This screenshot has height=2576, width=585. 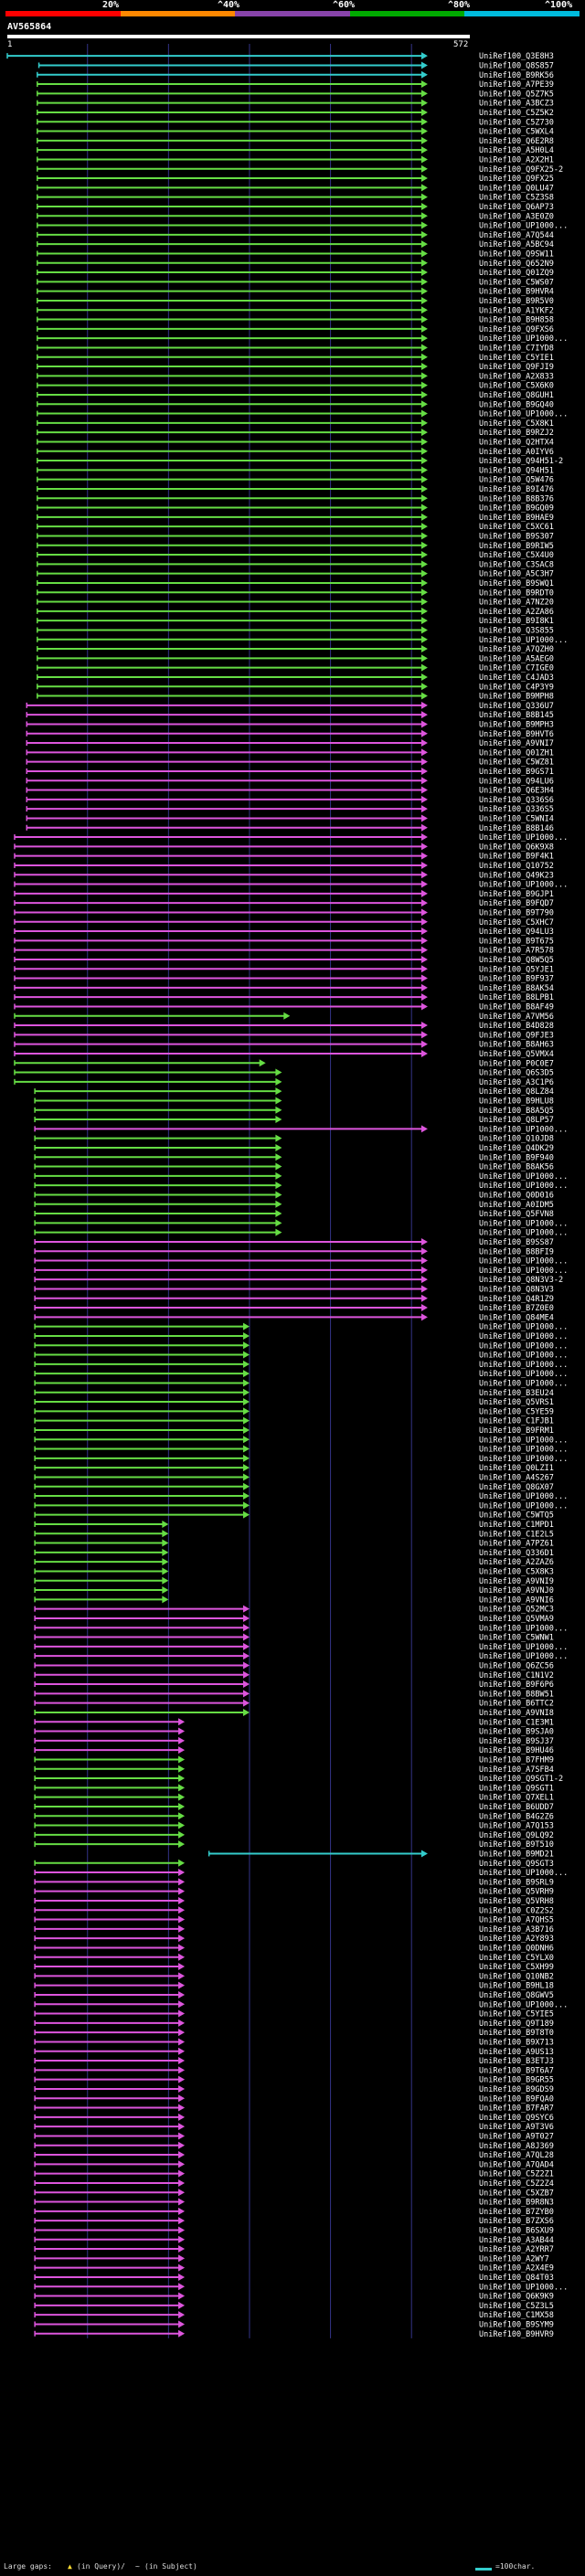 What do you see at coordinates (294, 1411) in the screenshot?
I see `hit-row: UniRef100_C5YE59` at bounding box center [294, 1411].